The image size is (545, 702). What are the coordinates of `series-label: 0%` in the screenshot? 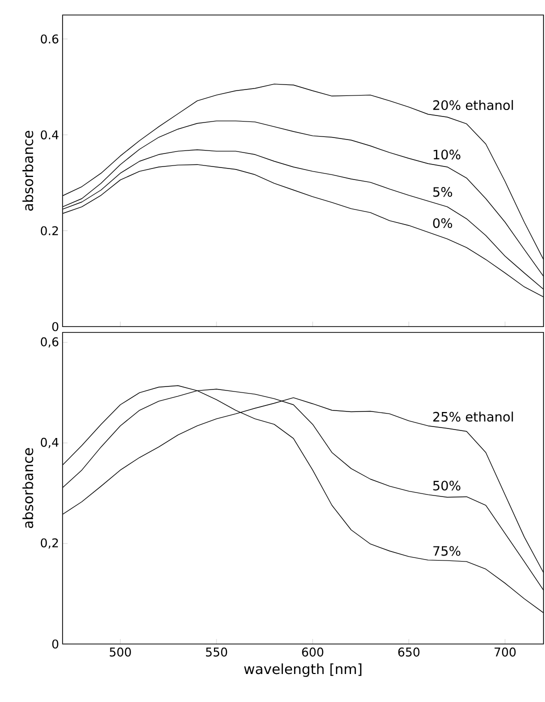 It's located at (442, 223).